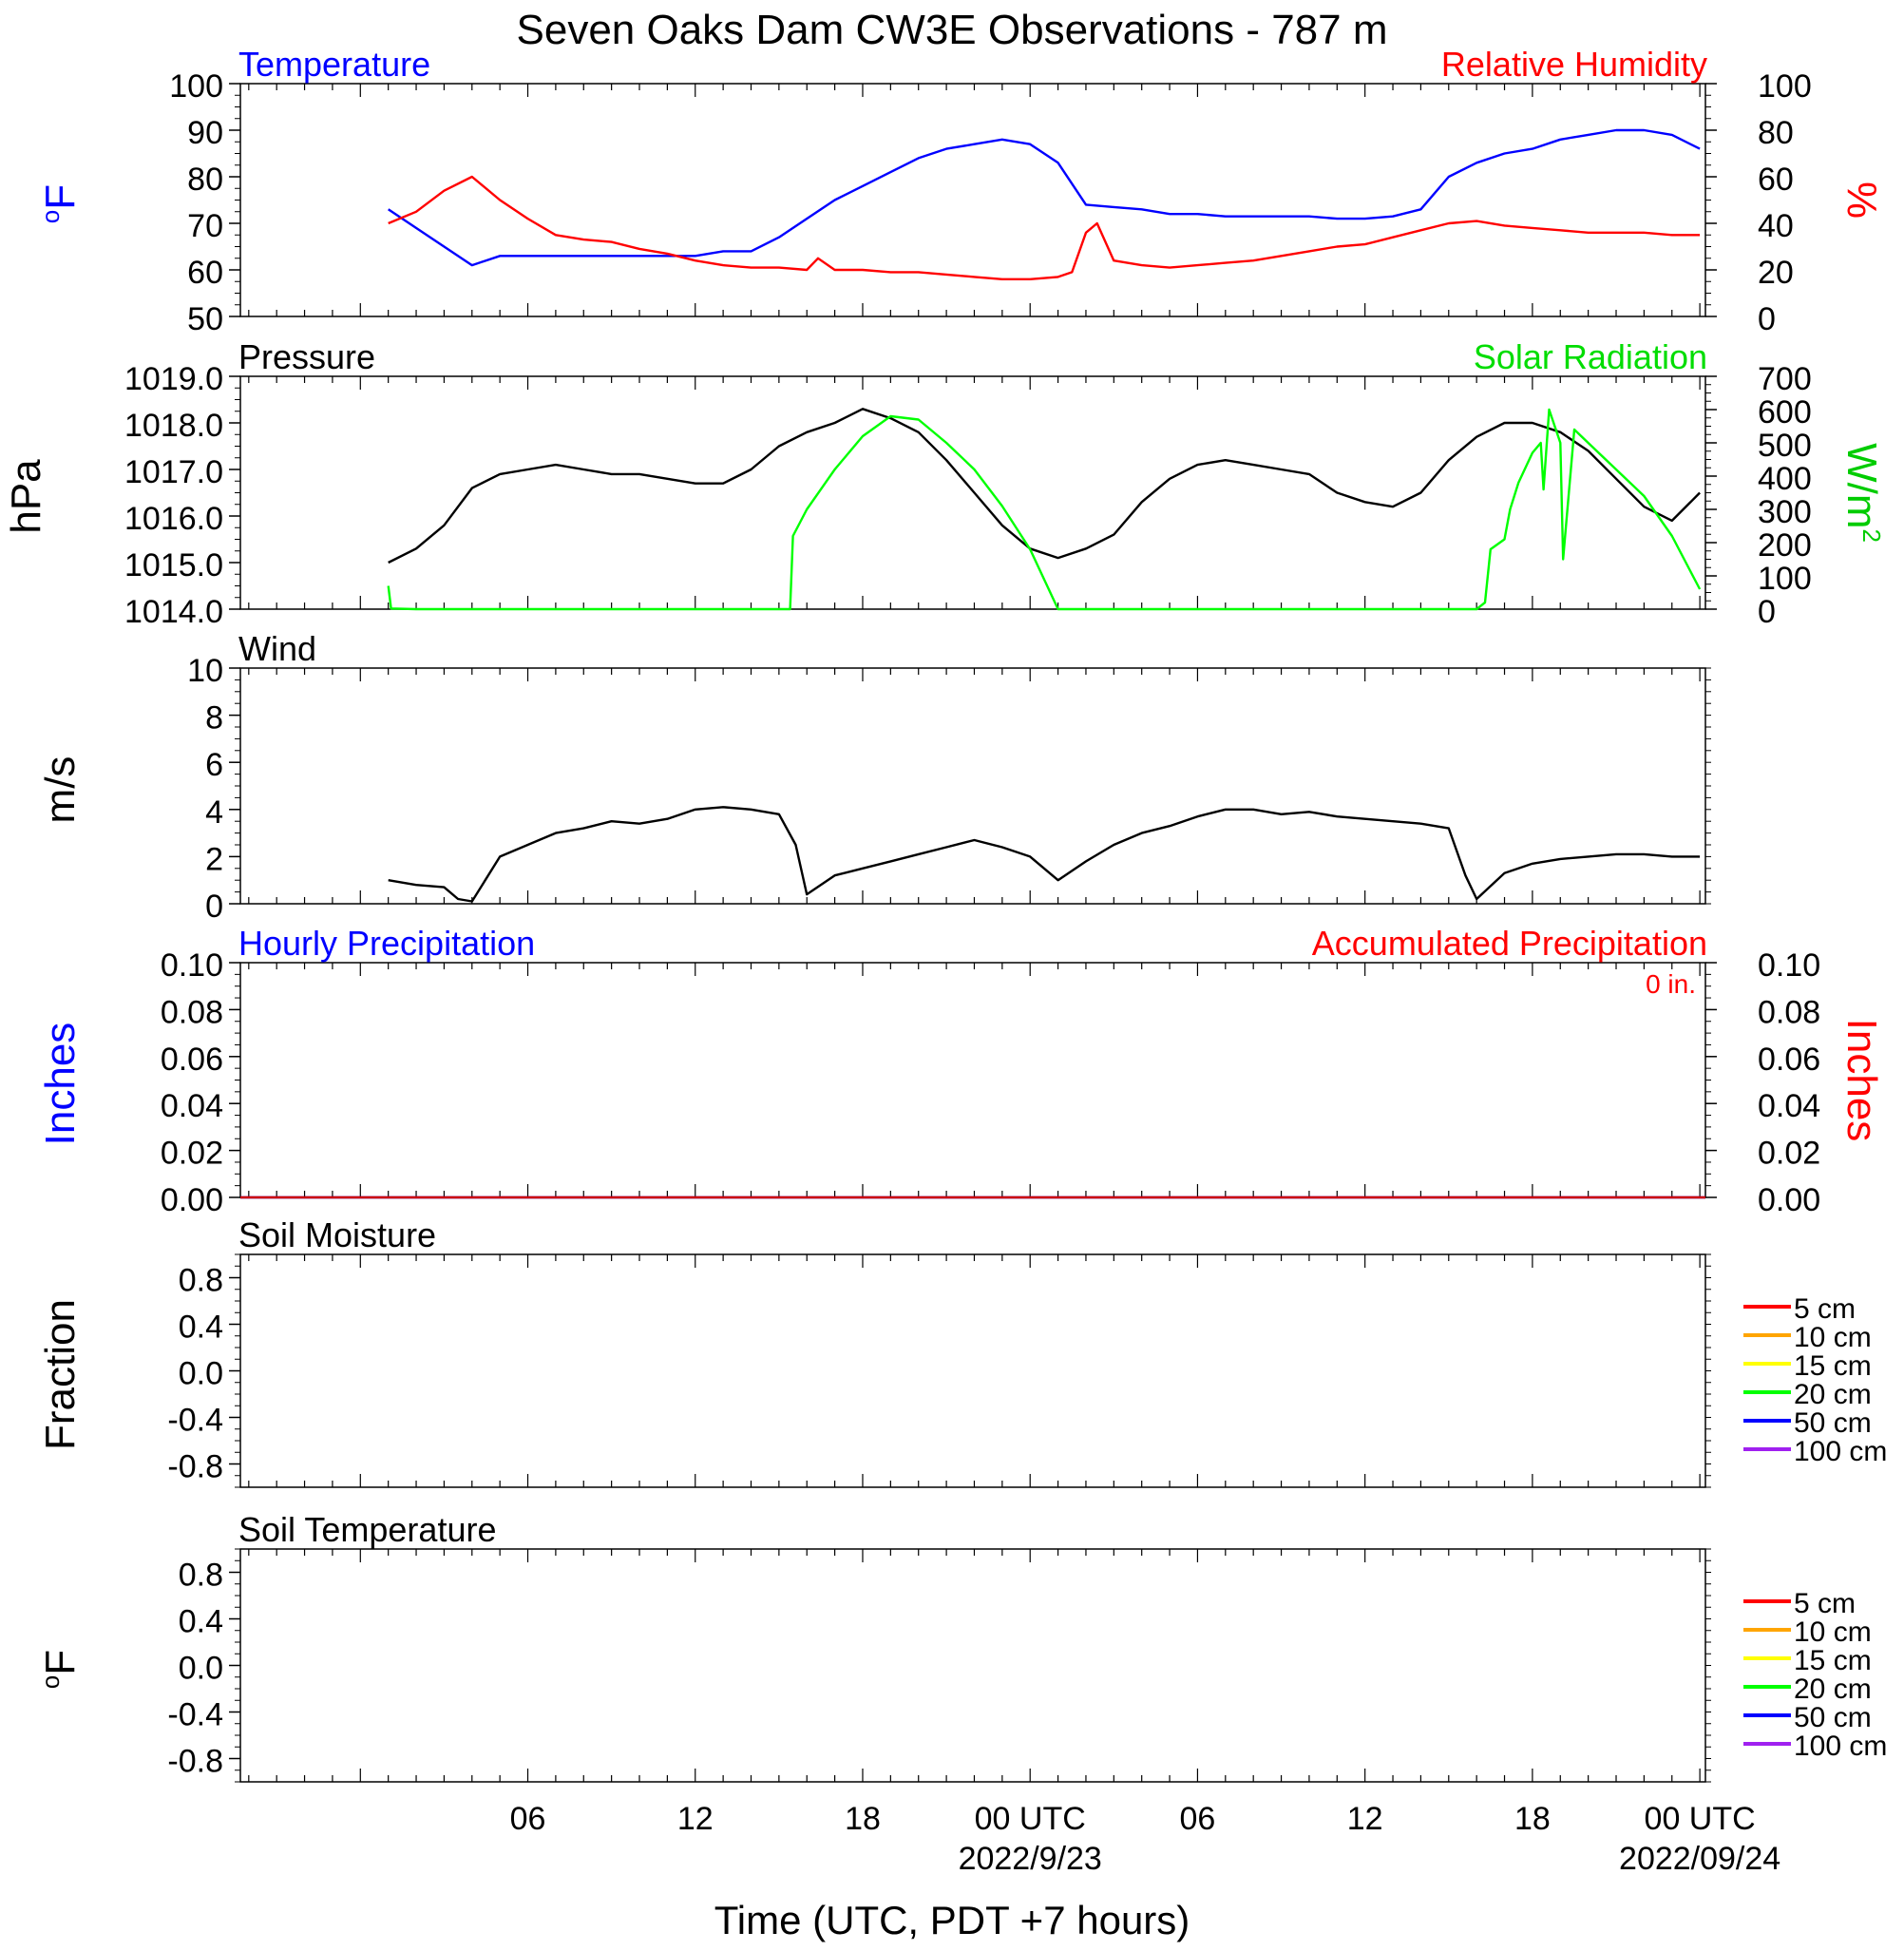 The height and width of the screenshot is (1951, 1904). I want to click on y-axis-label-right: W/m2, so click(1862, 493).